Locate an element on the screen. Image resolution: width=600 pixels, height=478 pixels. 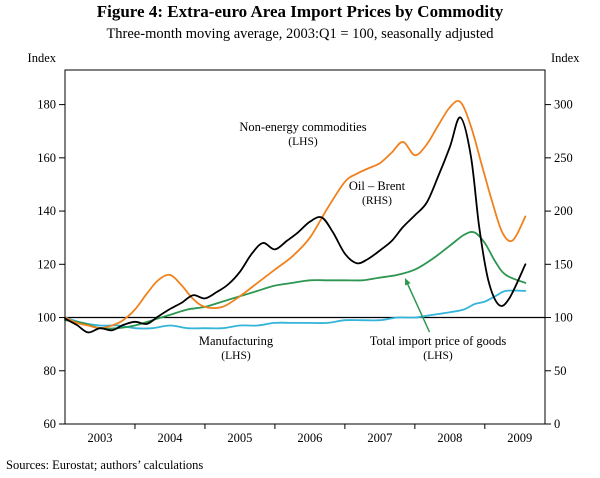
right-axis-tick-label: 150 is located at coordinates (563, 264).